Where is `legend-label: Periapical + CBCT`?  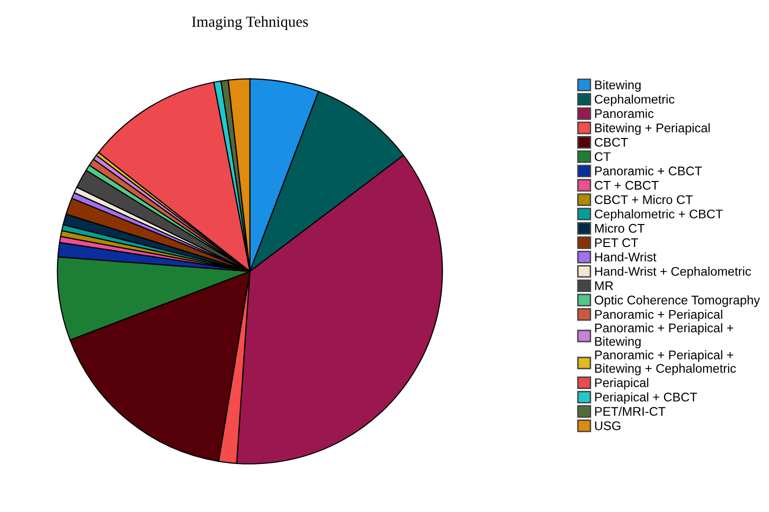
legend-label: Periapical + CBCT is located at coordinates (646, 398).